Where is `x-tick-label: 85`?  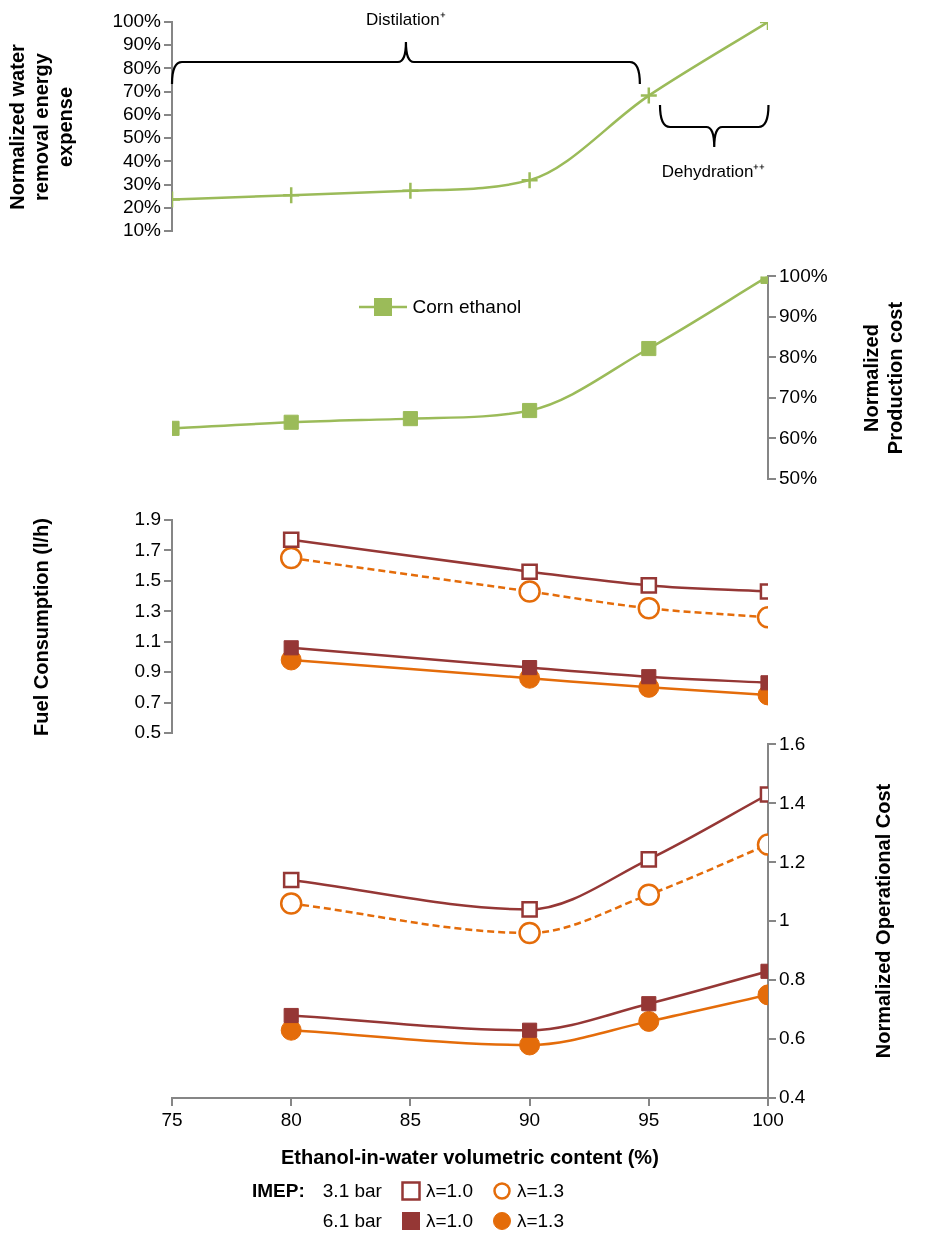 x-tick-label: 85 is located at coordinates (410, 1119).